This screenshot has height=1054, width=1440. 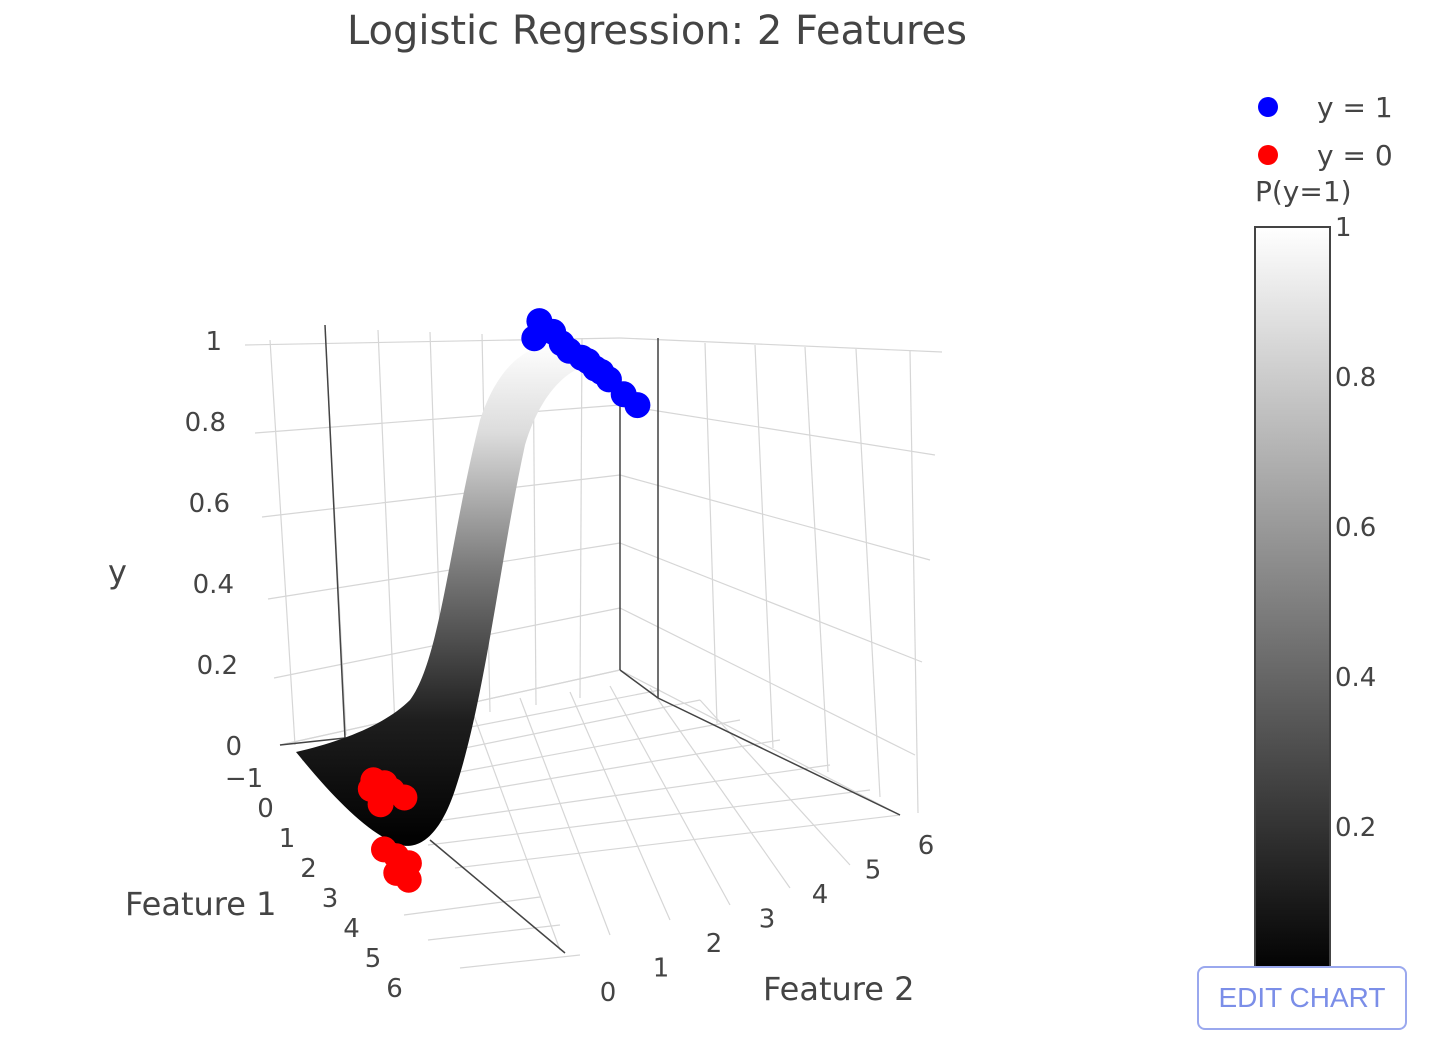 I want to click on colorbar-ticks: 0.2 0.4 0.6 0.8 1, so click(x=1355, y=528).